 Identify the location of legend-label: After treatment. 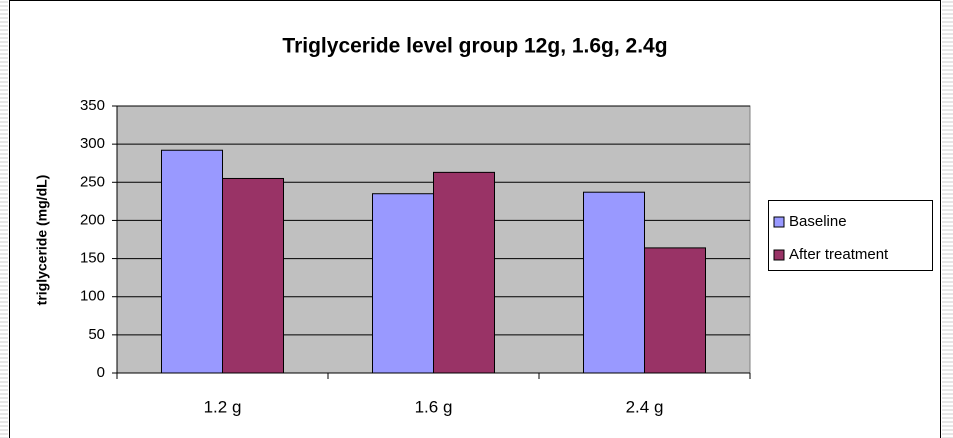
(839, 254).